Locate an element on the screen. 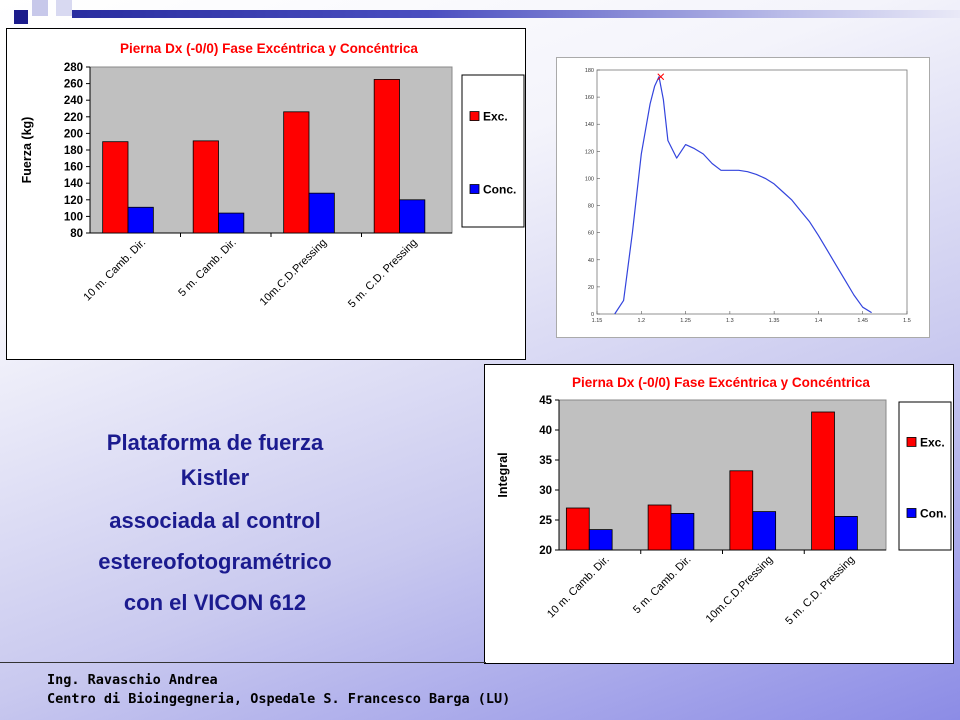 This screenshot has width=960, height=720. header-square-mid is located at coordinates (64, 8).